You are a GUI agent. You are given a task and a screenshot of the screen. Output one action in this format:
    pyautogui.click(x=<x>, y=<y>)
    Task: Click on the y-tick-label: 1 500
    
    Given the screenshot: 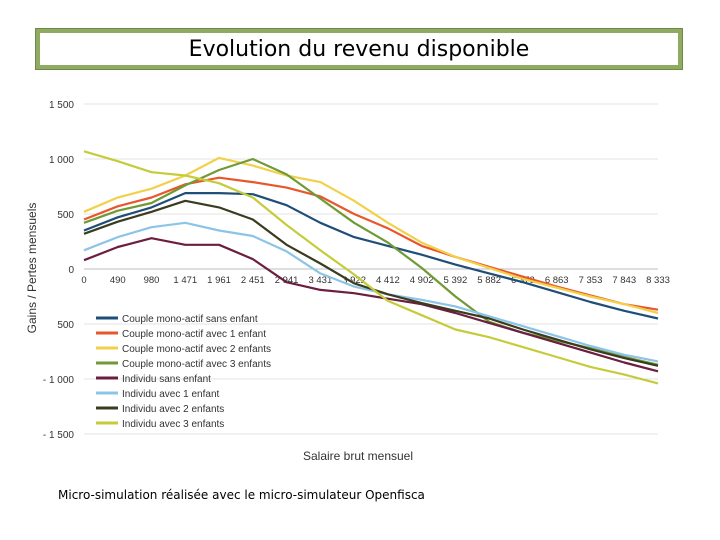 What is the action you would take?
    pyautogui.click(x=61, y=105)
    